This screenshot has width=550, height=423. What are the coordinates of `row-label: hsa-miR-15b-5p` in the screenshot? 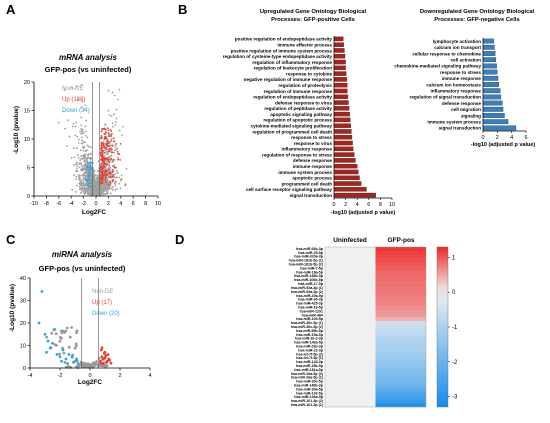 It's located at (310, 366).